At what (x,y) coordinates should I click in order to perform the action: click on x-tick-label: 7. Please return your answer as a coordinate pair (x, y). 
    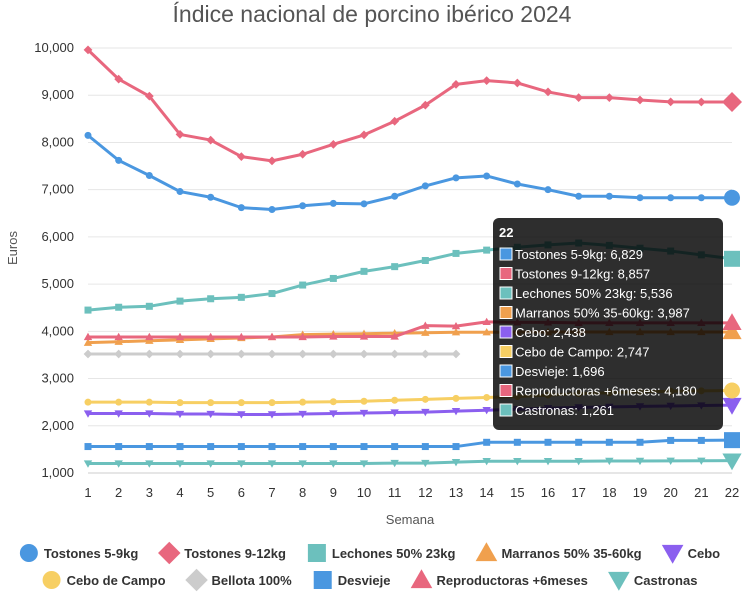
    Looking at the image, I should click on (271, 492).